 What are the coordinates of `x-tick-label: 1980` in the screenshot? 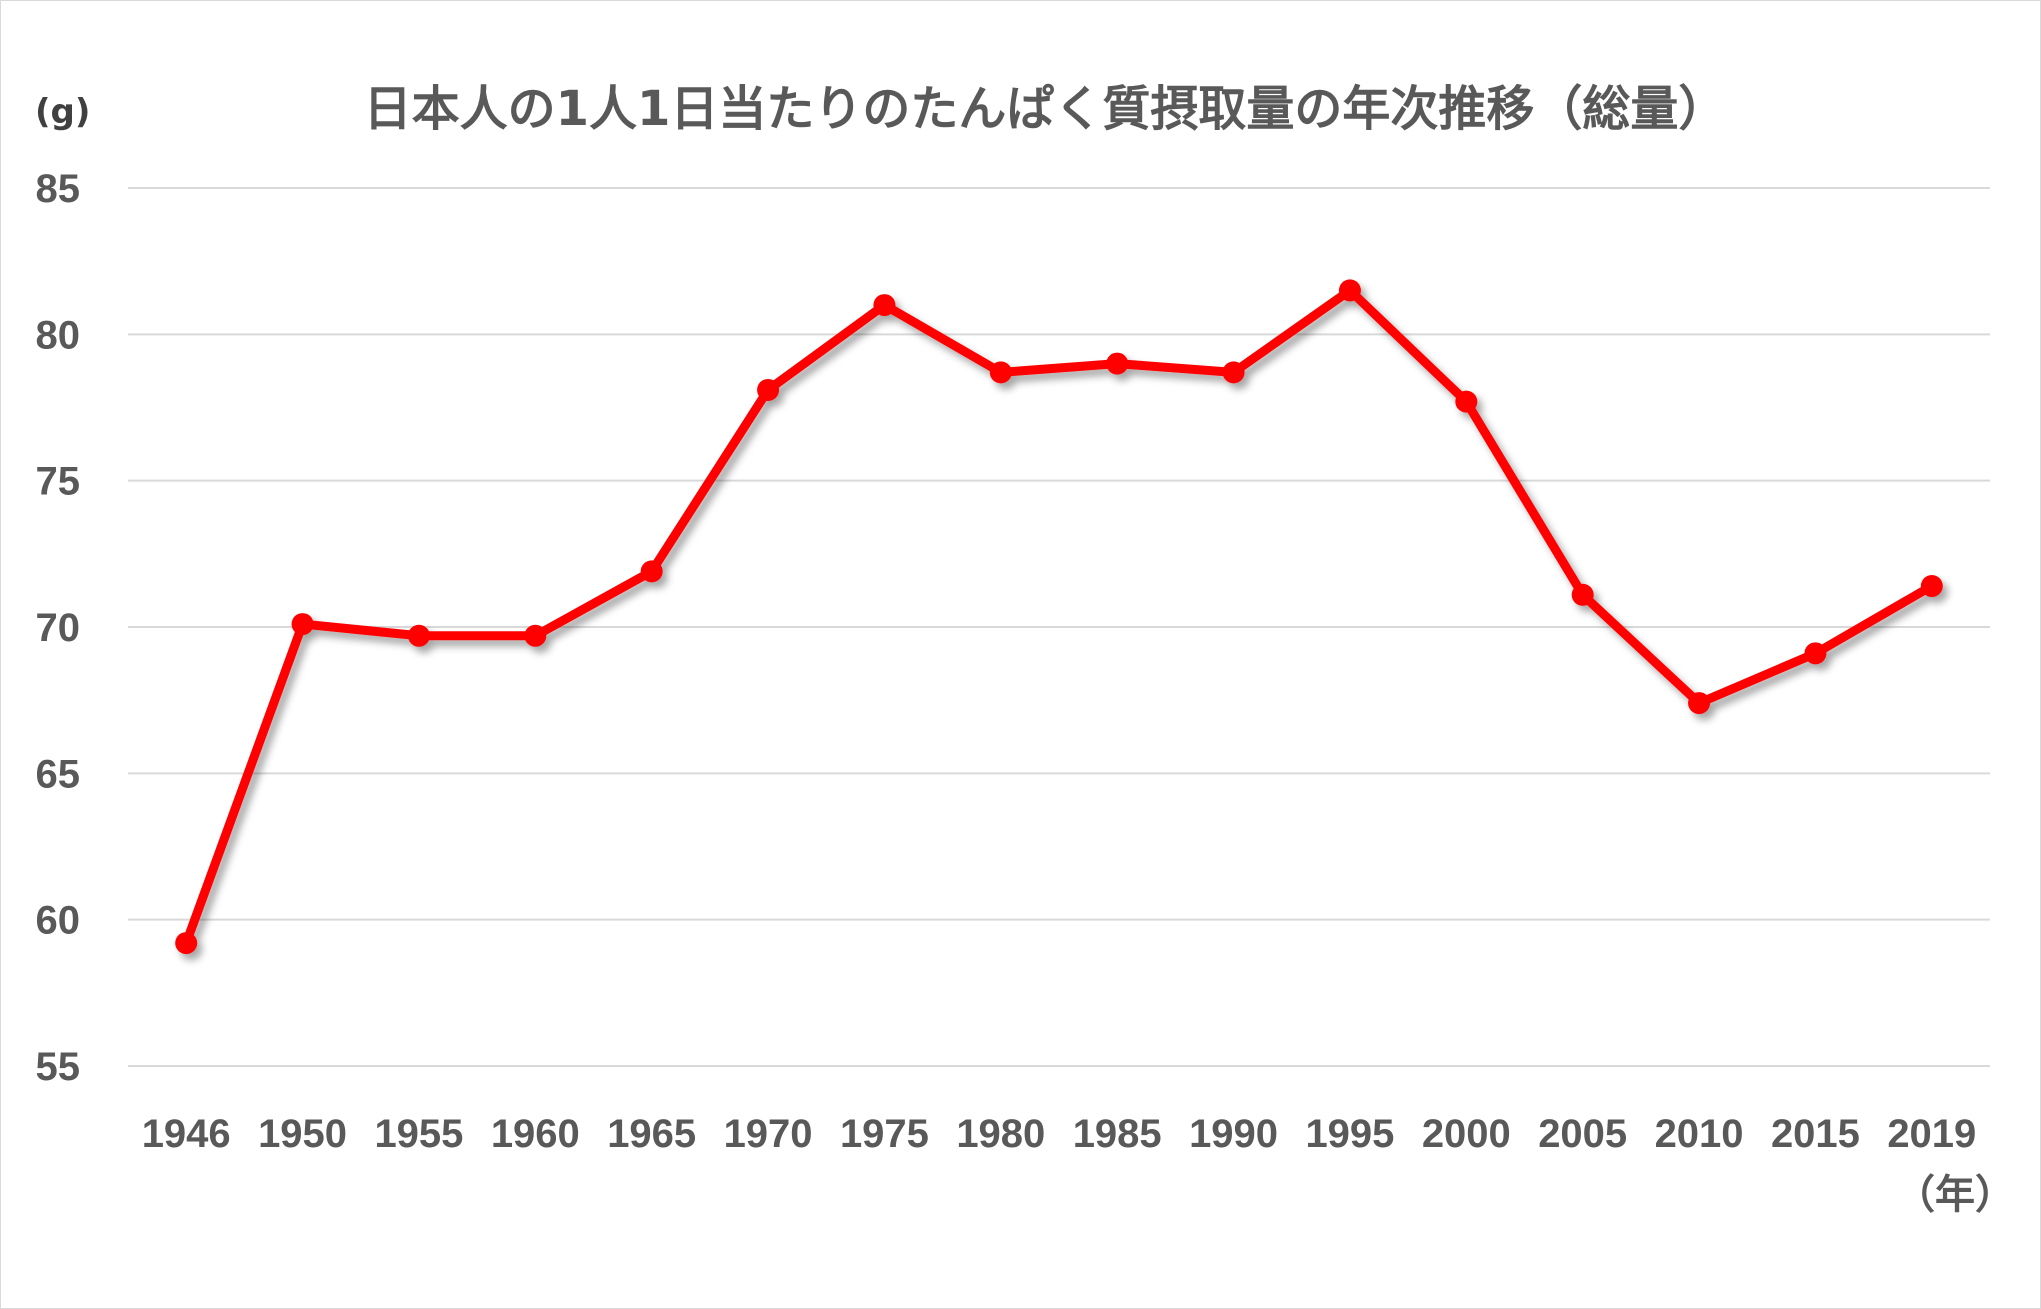 It's located at (1000, 1134).